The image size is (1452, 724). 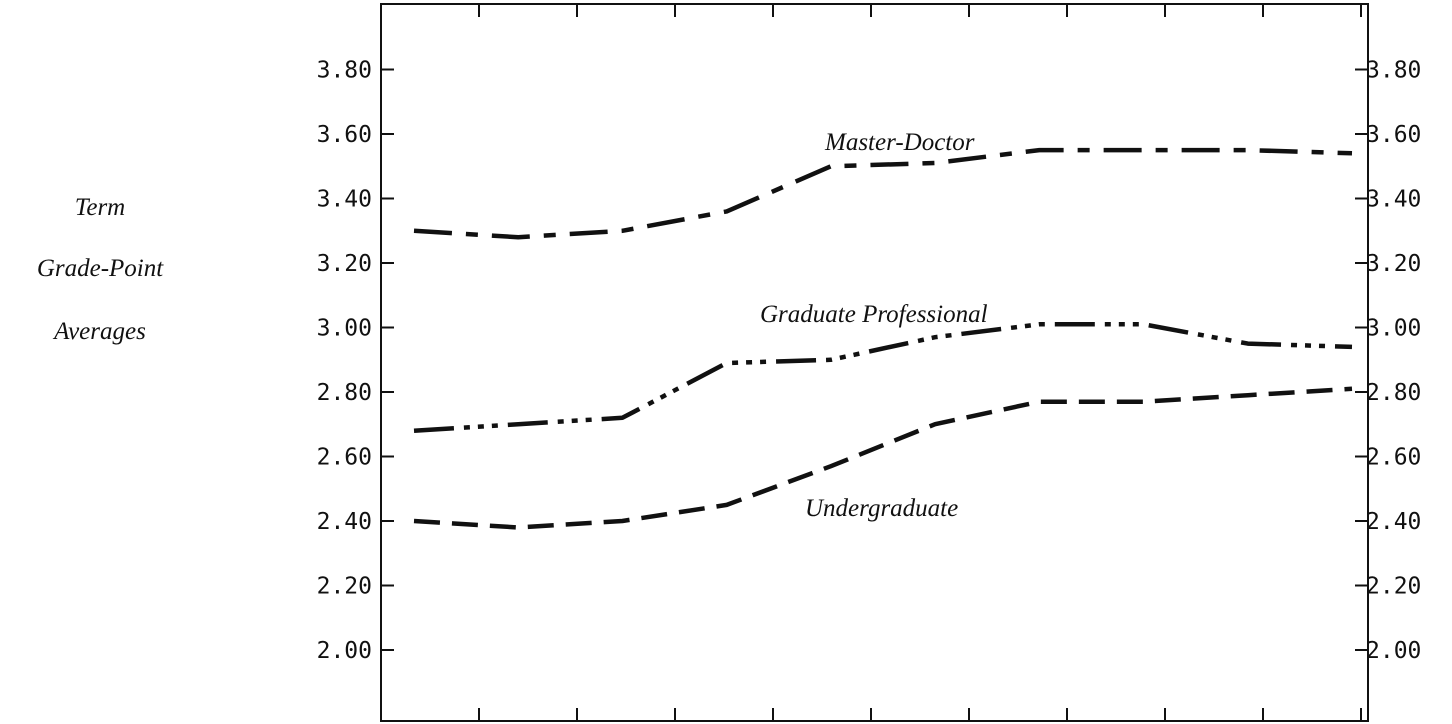 I want to click on y-axis-title-line-3: Averages, so click(x=99, y=331).